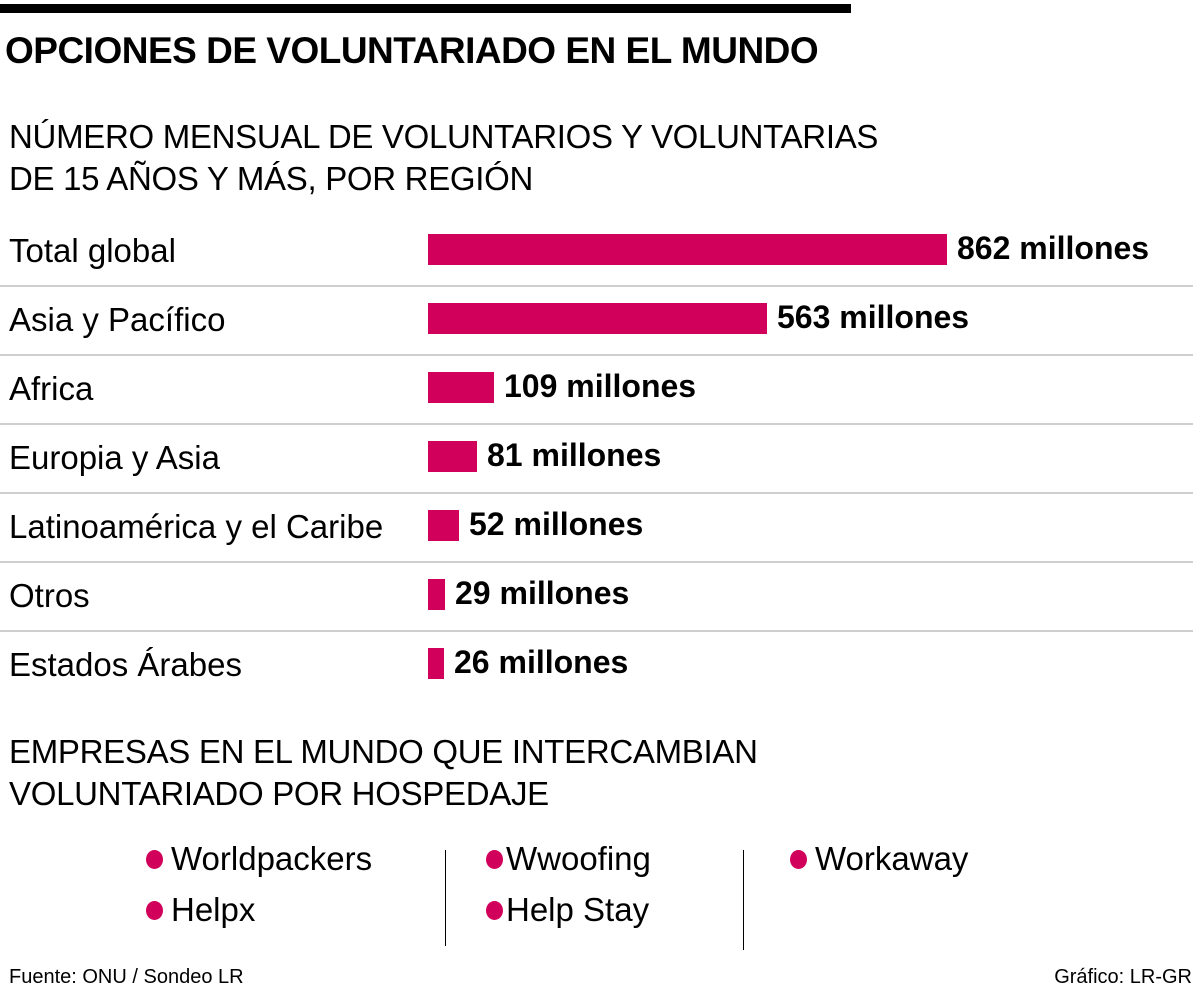 The image size is (1200, 996). Describe the element at coordinates (556, 524) in the screenshot. I see `data-label: 52 millones` at that location.